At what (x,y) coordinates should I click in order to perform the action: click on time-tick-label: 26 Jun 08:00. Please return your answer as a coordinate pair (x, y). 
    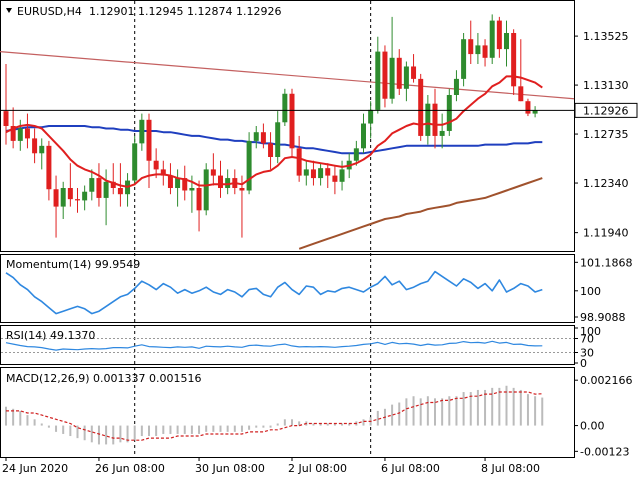
    Looking at the image, I should click on (130, 468).